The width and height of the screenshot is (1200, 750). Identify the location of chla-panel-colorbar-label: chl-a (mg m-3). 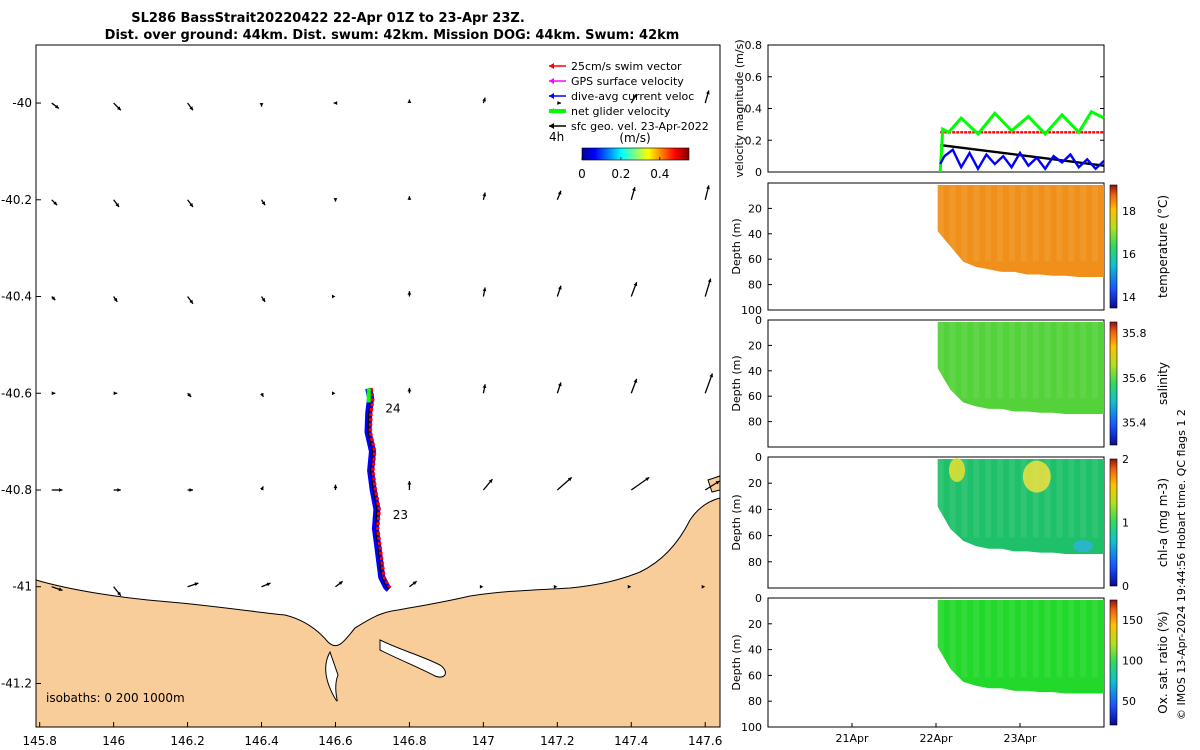
(1163, 522).